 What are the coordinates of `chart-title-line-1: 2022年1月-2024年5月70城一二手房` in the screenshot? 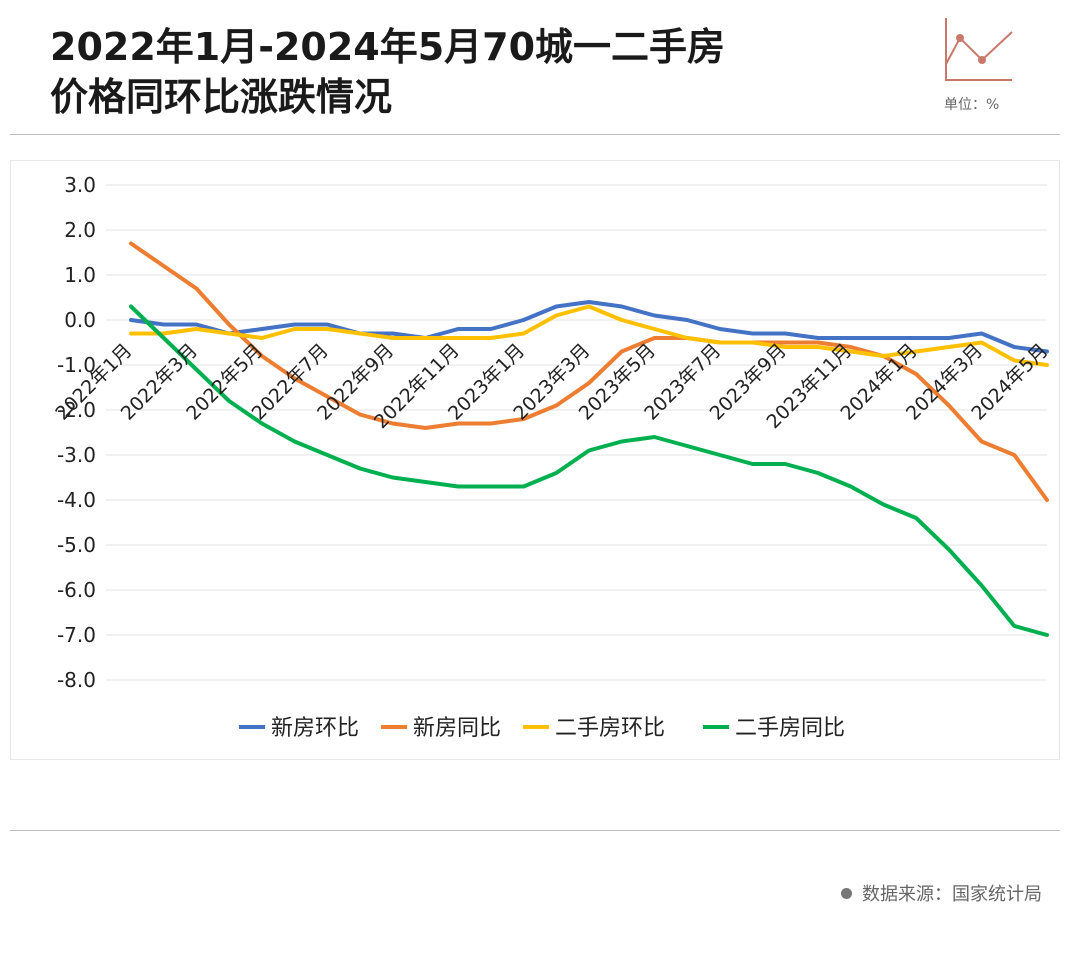 It's located at (388, 47).